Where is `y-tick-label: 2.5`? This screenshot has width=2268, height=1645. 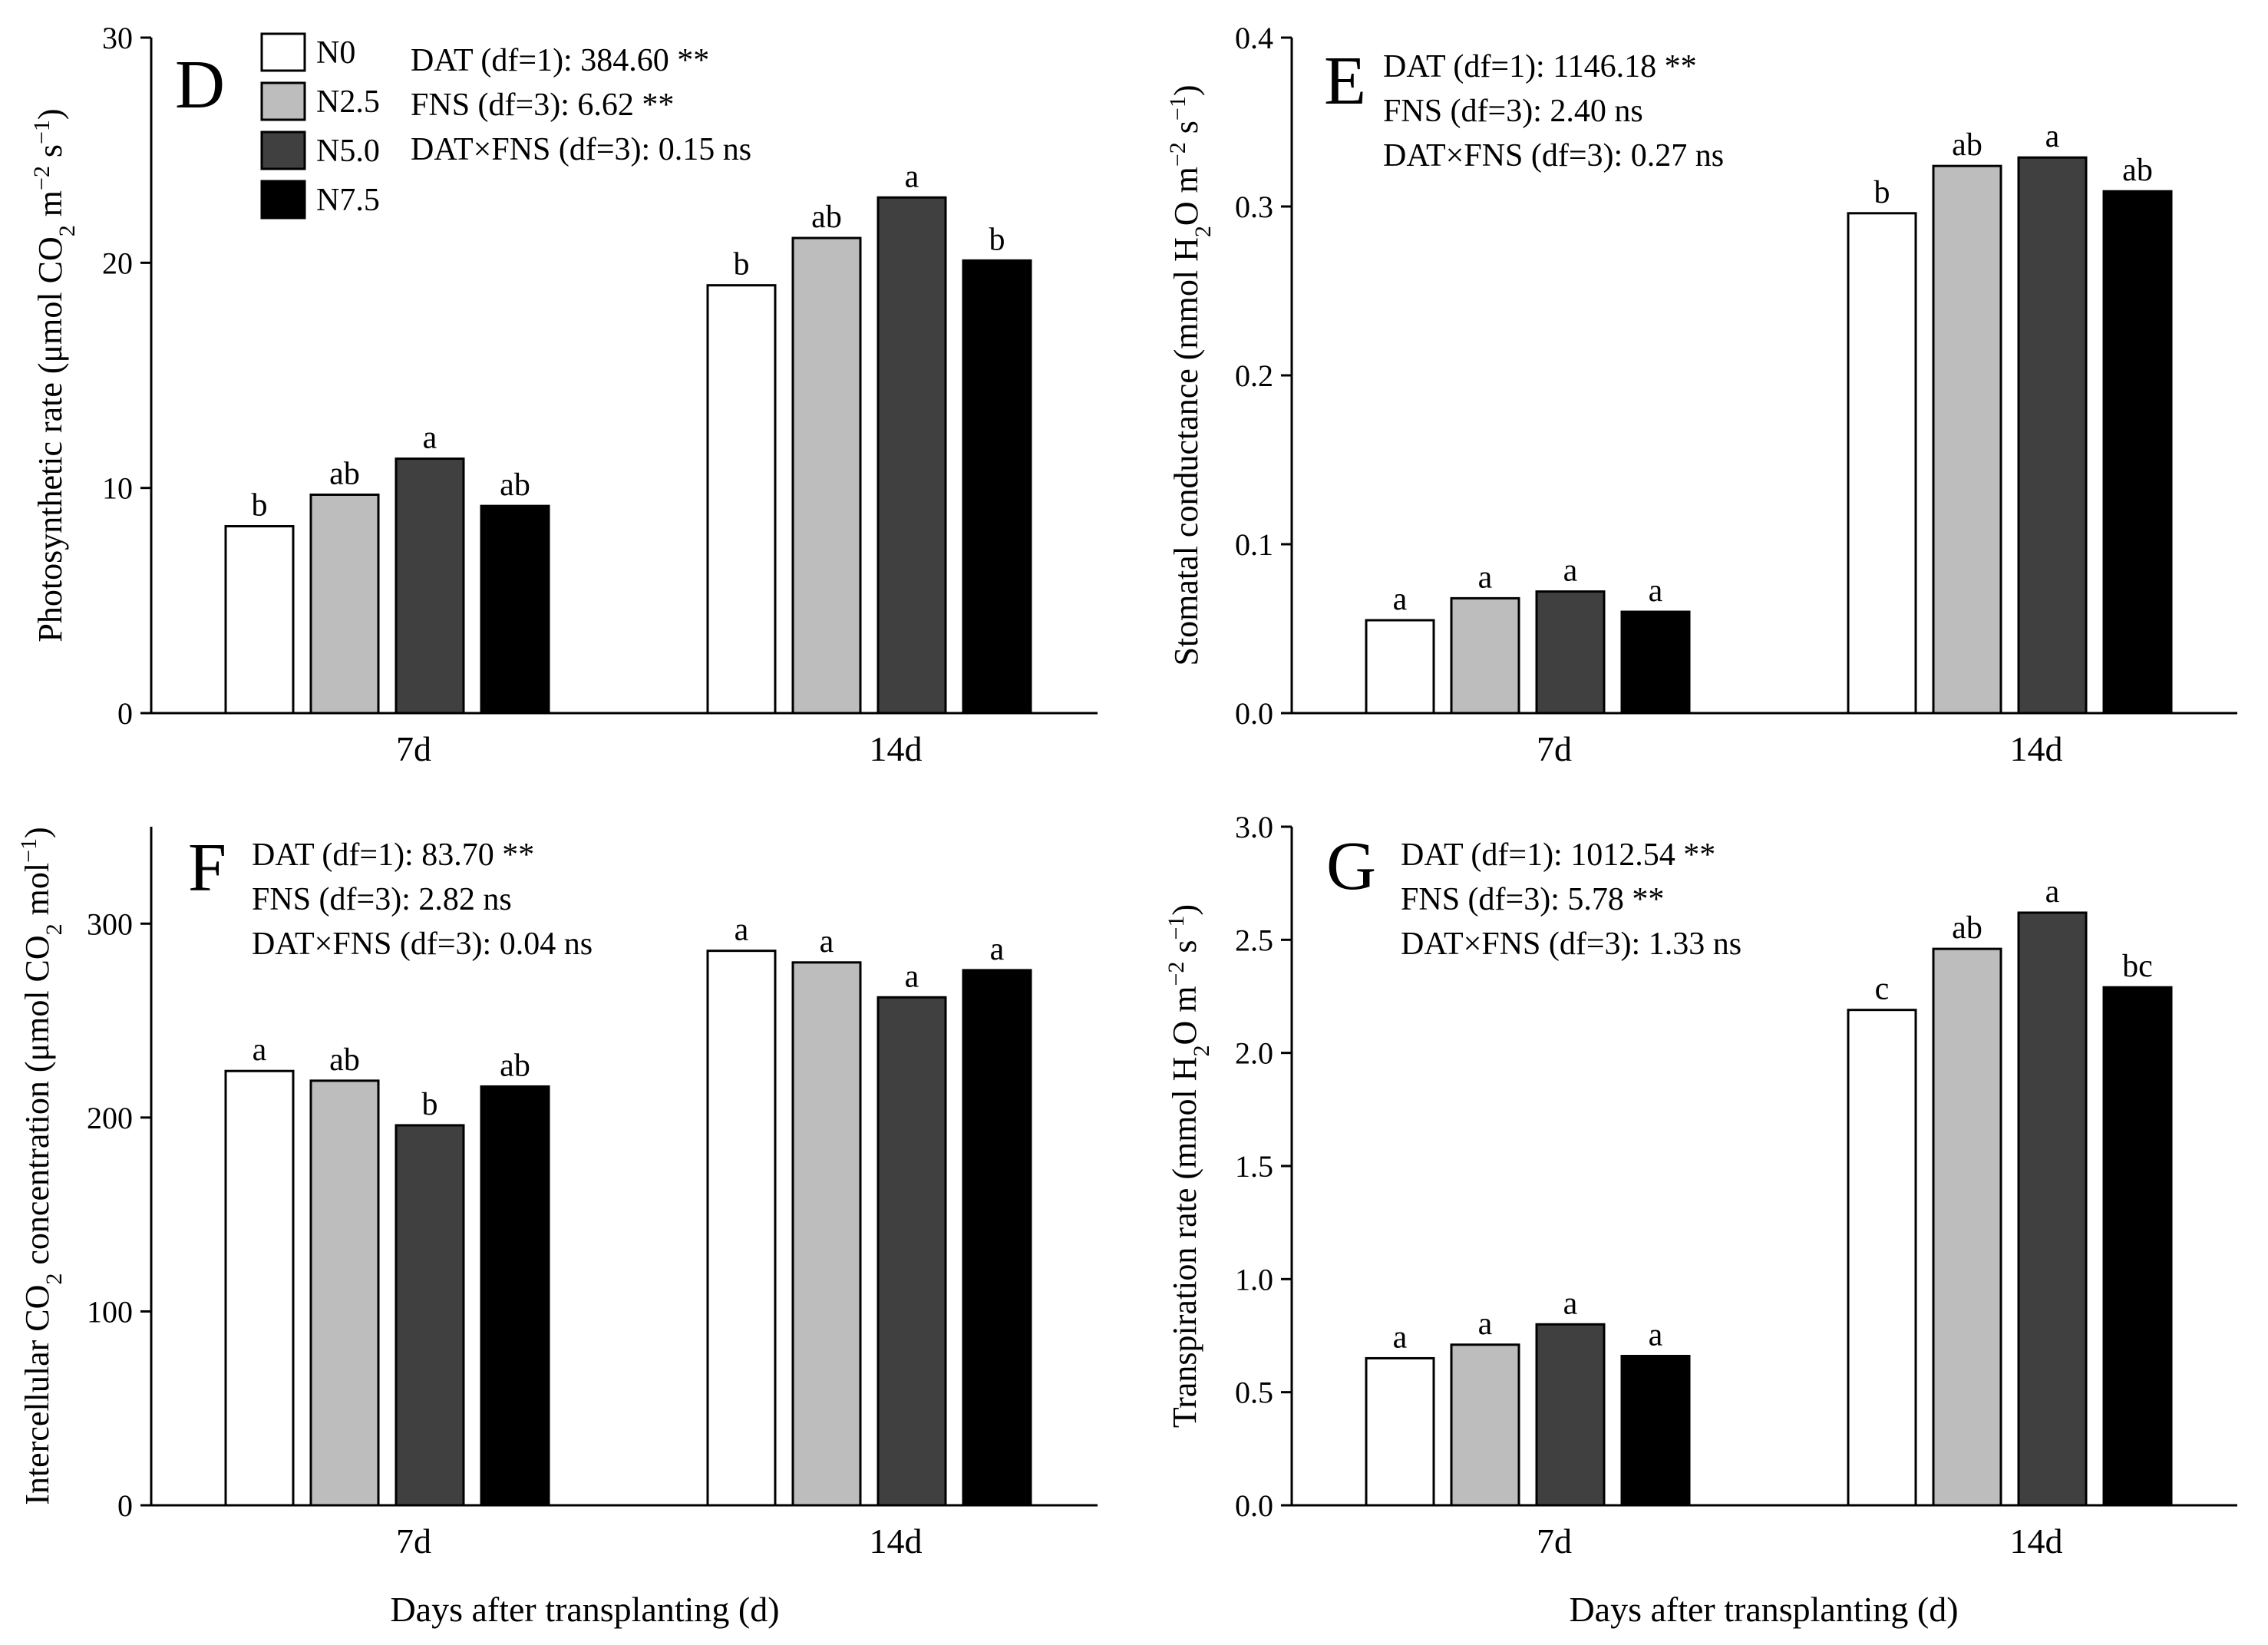 y-tick-label: 2.5 is located at coordinates (1254, 940).